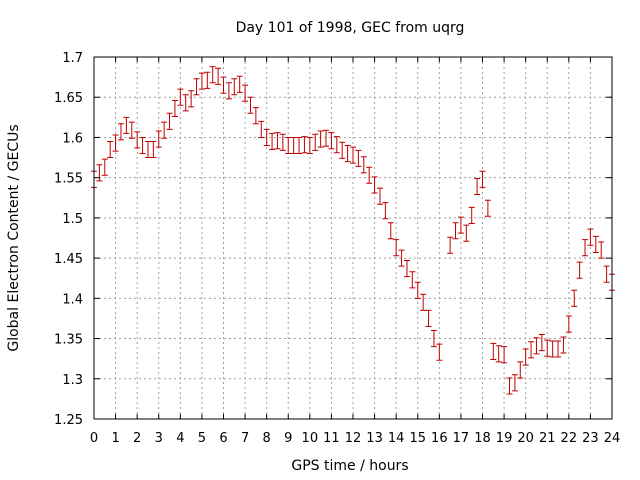 Image resolution: width=640 pixels, height=480 pixels. Describe the element at coordinates (461, 438) in the screenshot. I see `x-tick-label: 17` at that location.